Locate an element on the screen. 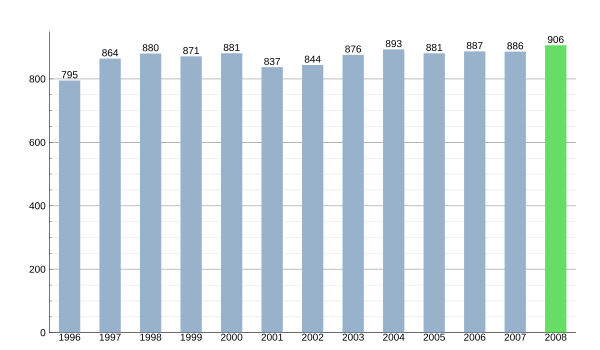 This screenshot has width=600, height=350. x-tick-label: 1998 is located at coordinates (151, 337).